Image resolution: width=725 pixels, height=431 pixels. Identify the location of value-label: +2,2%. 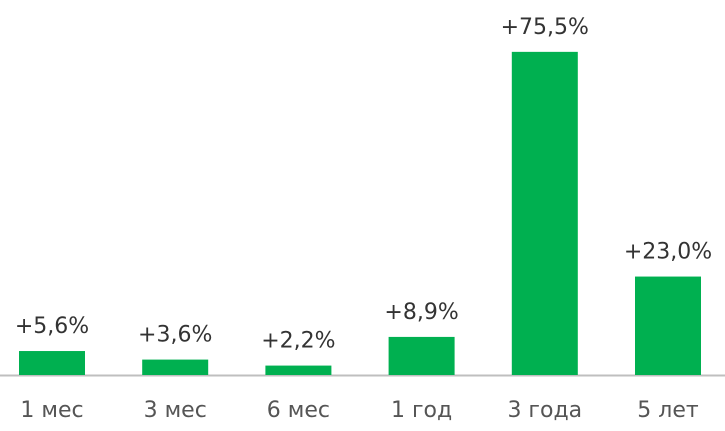
(298, 341).